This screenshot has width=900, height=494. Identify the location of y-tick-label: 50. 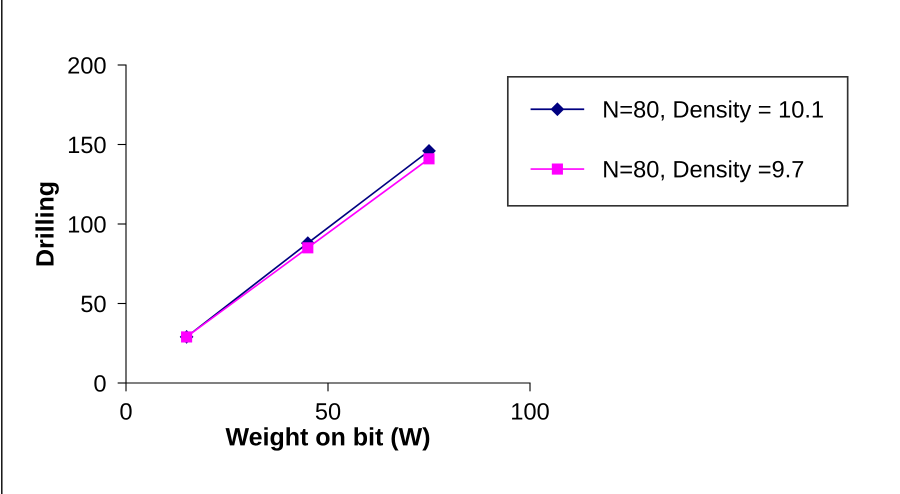
(93, 304).